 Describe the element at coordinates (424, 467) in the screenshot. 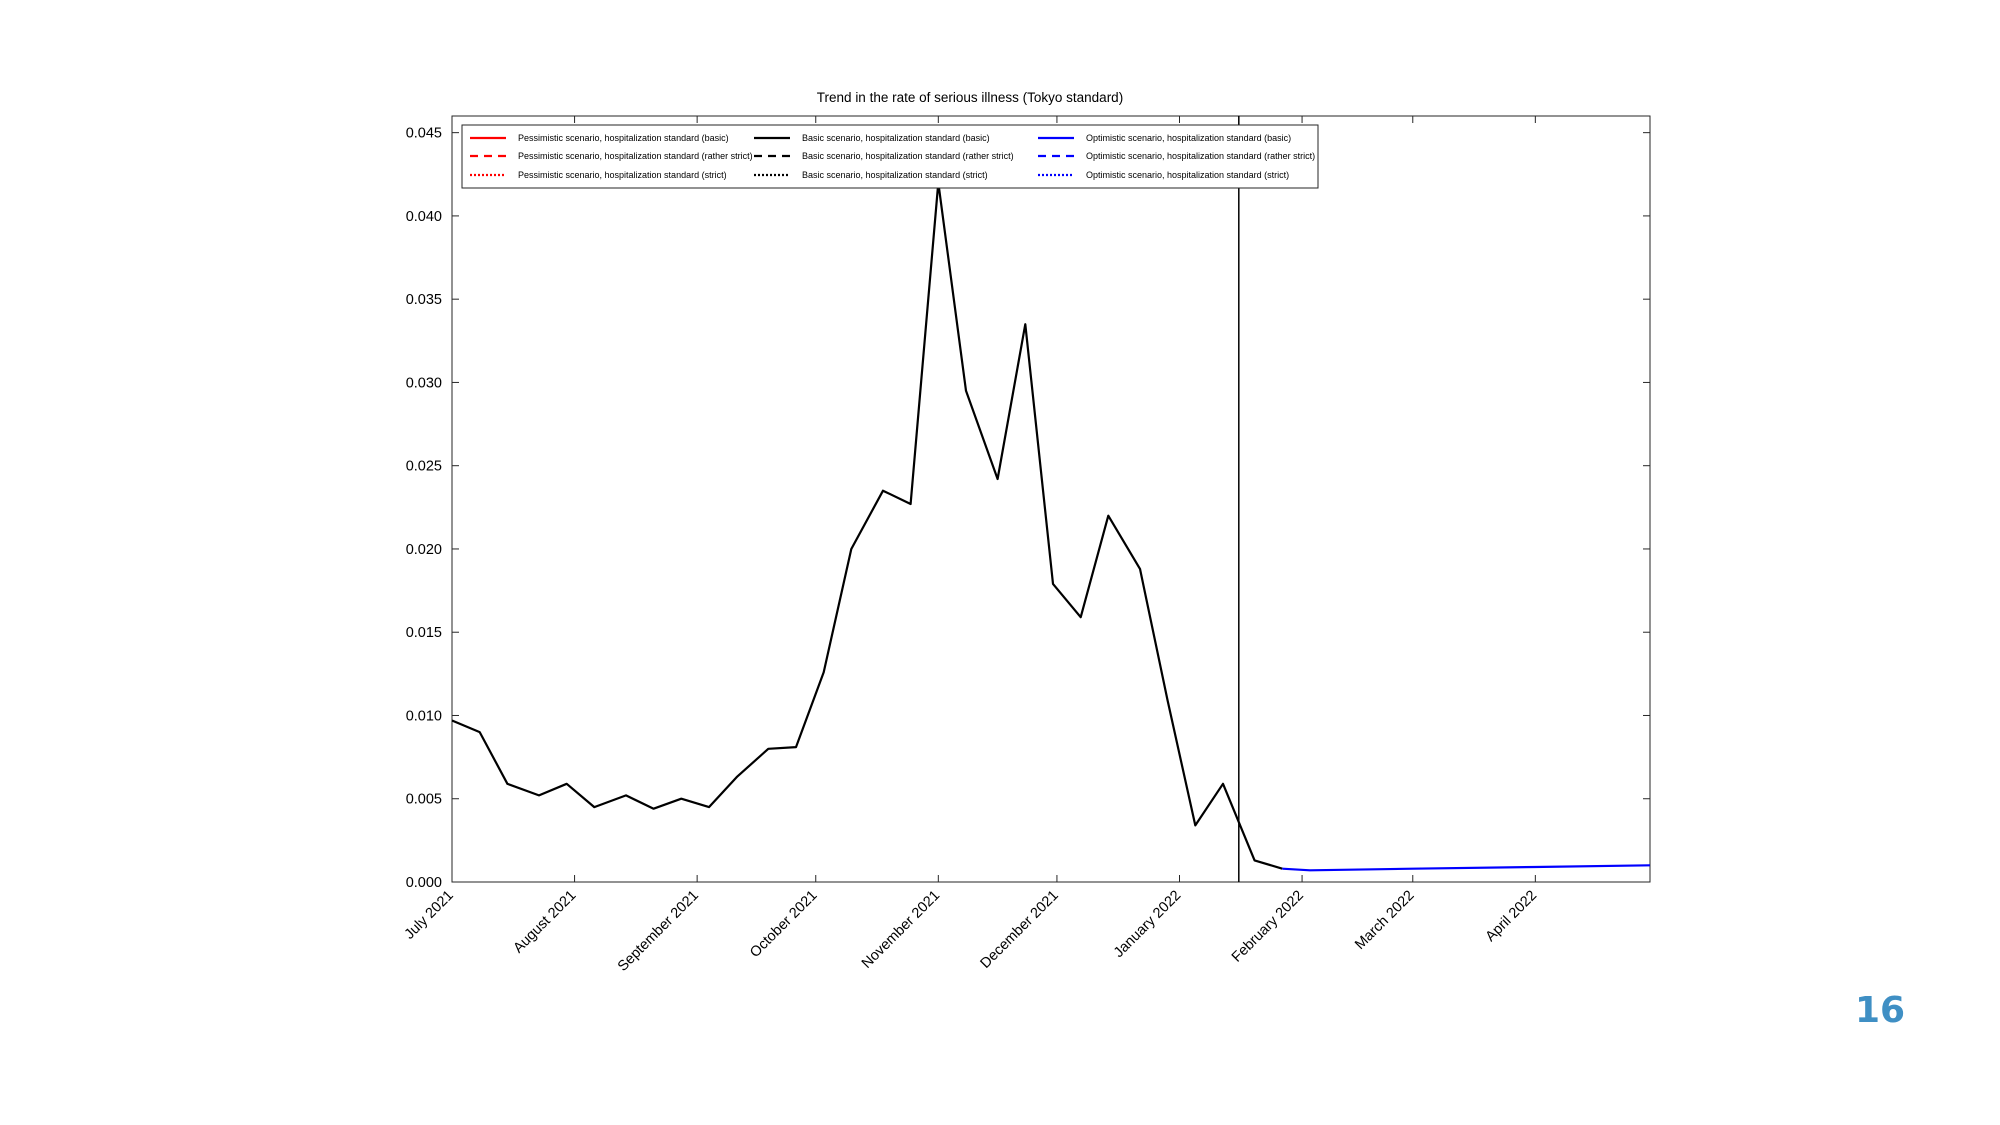

I see `y-tick-label: 0.025` at that location.